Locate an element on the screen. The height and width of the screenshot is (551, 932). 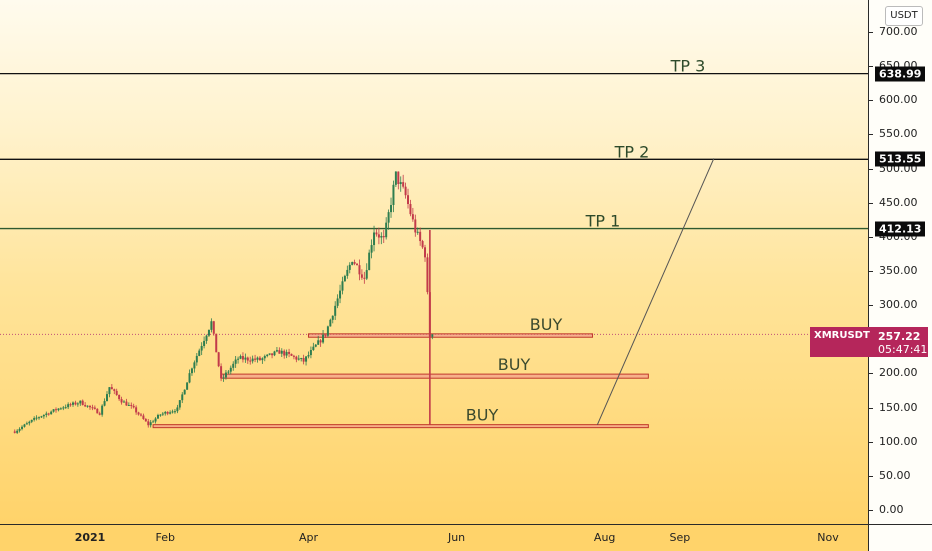
time-tick-label: Apr is located at coordinates (308, 537).